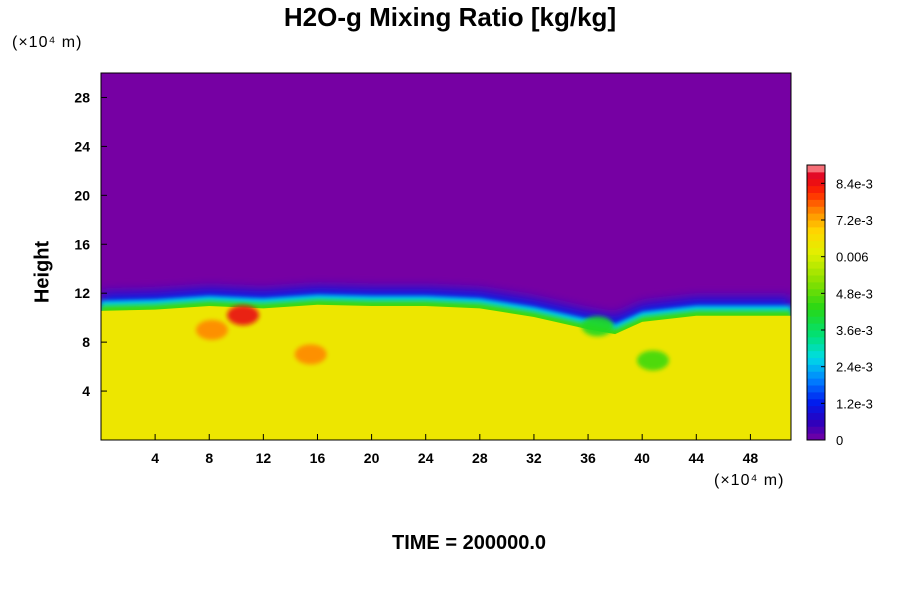  Describe the element at coordinates (854, 293) in the screenshot. I see `colorbar-tick-label: 4.8e-3` at that location.